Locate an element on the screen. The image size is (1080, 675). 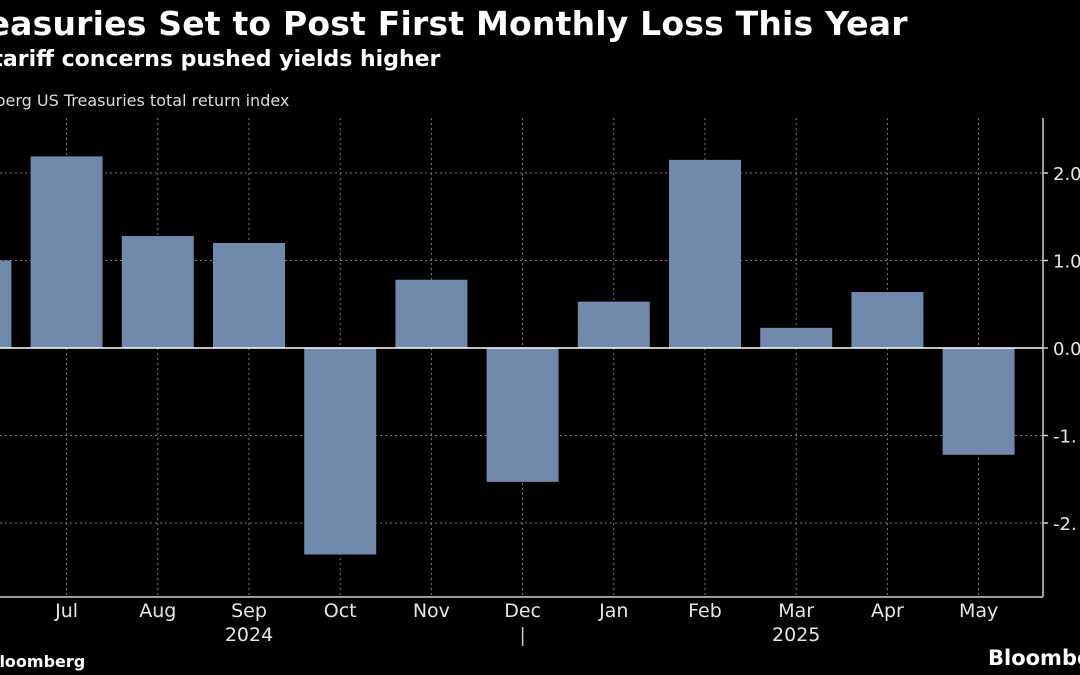
bar-feb is located at coordinates (705, 253).